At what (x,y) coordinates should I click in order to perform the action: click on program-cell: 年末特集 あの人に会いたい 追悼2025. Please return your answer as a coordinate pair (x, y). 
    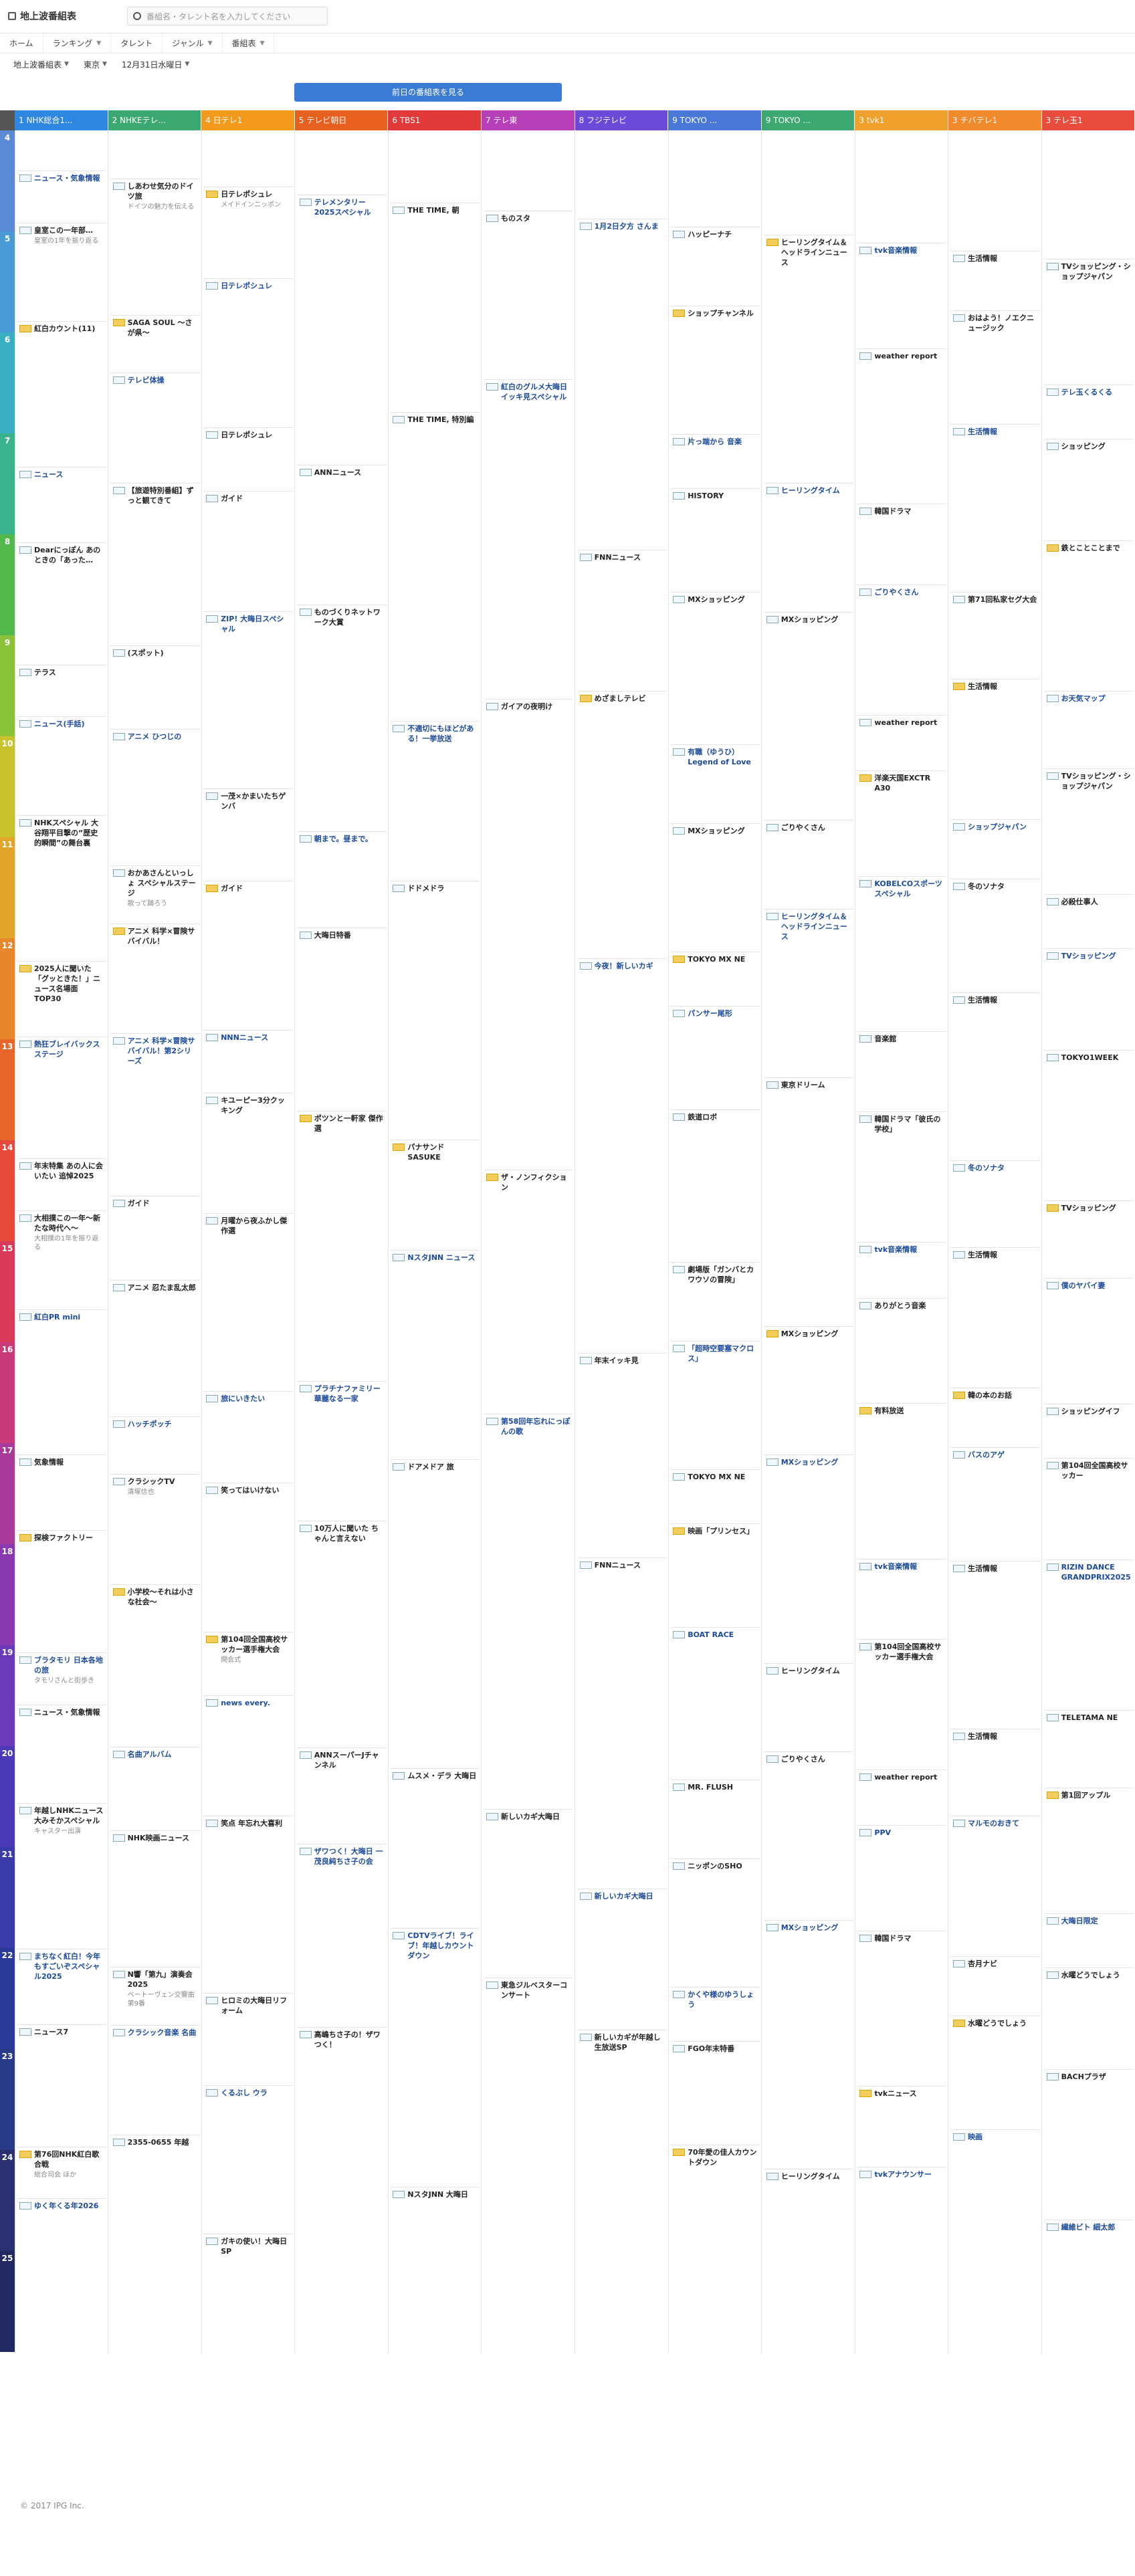
    Looking at the image, I should click on (61, 1184).